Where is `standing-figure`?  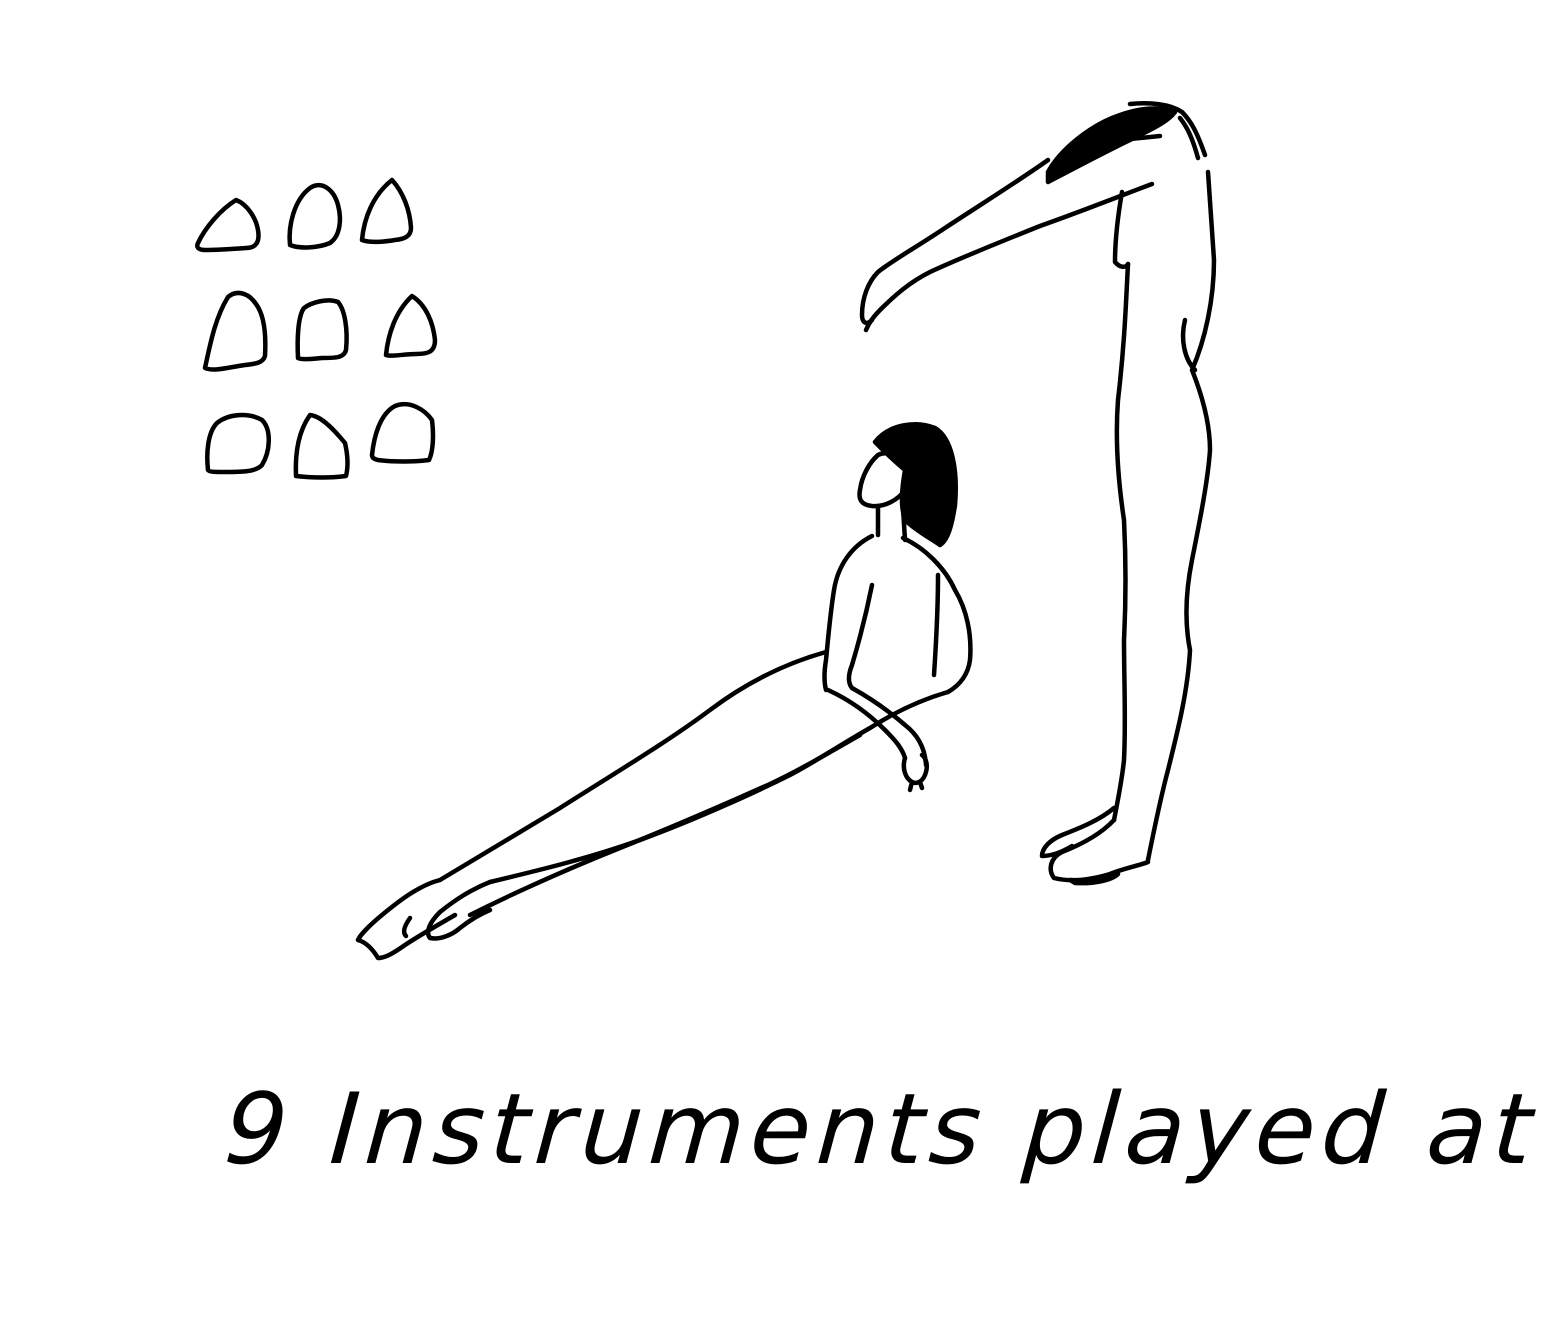
standing-figure is located at coordinates (1038, 493).